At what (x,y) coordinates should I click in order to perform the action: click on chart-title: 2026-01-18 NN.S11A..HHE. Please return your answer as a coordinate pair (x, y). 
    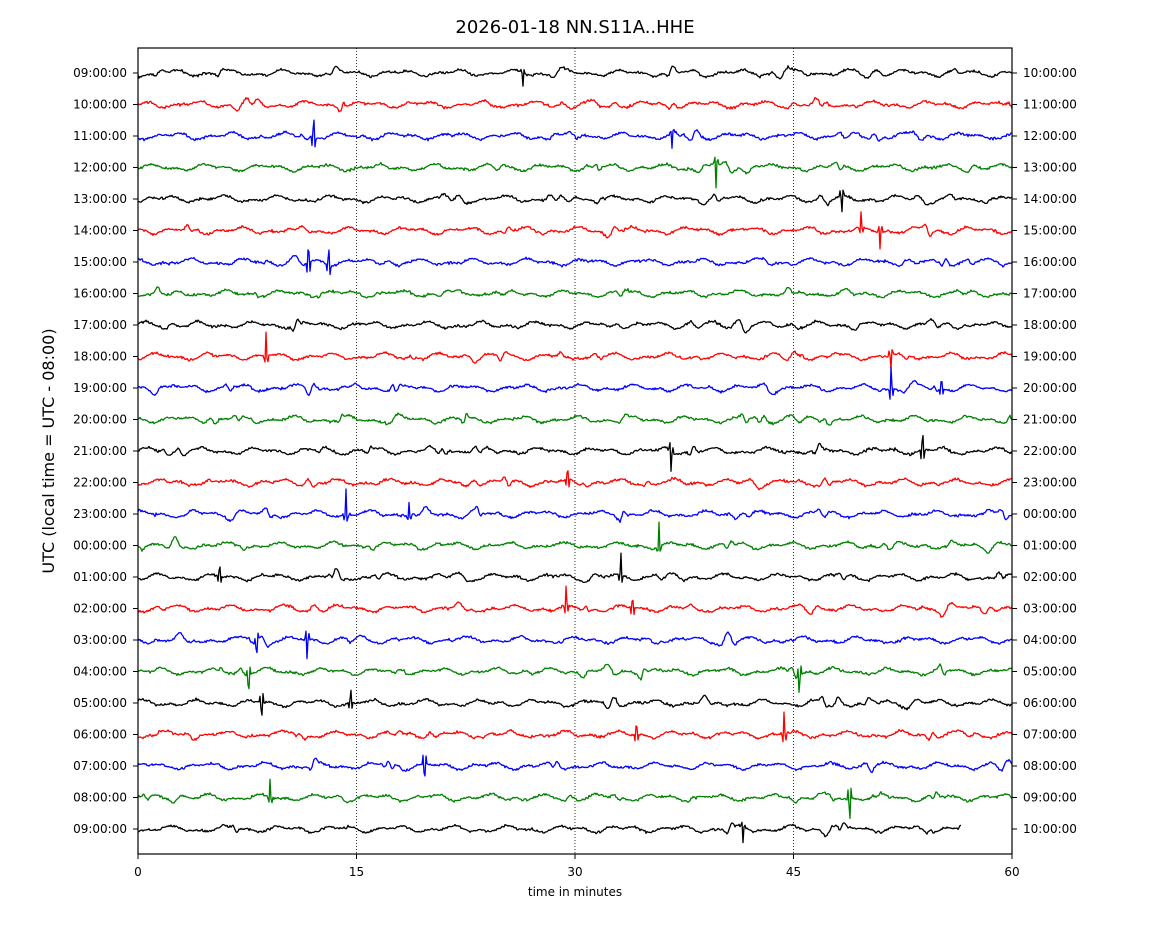
    Looking at the image, I should click on (574, 27).